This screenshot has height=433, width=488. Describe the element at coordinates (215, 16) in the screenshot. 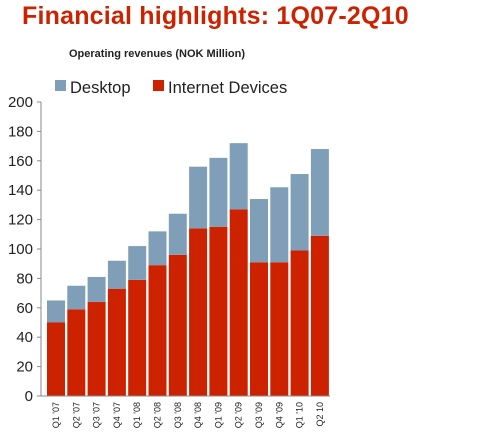

I see `page-title: Financial highlights: 1Q07-2Q10` at that location.